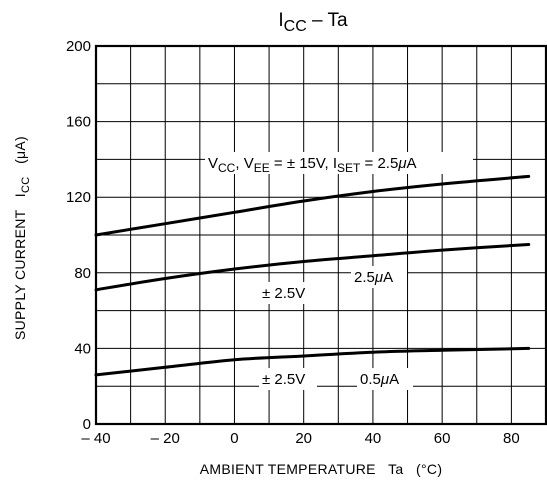  I want to click on x-tick-label: 60, so click(442, 438).